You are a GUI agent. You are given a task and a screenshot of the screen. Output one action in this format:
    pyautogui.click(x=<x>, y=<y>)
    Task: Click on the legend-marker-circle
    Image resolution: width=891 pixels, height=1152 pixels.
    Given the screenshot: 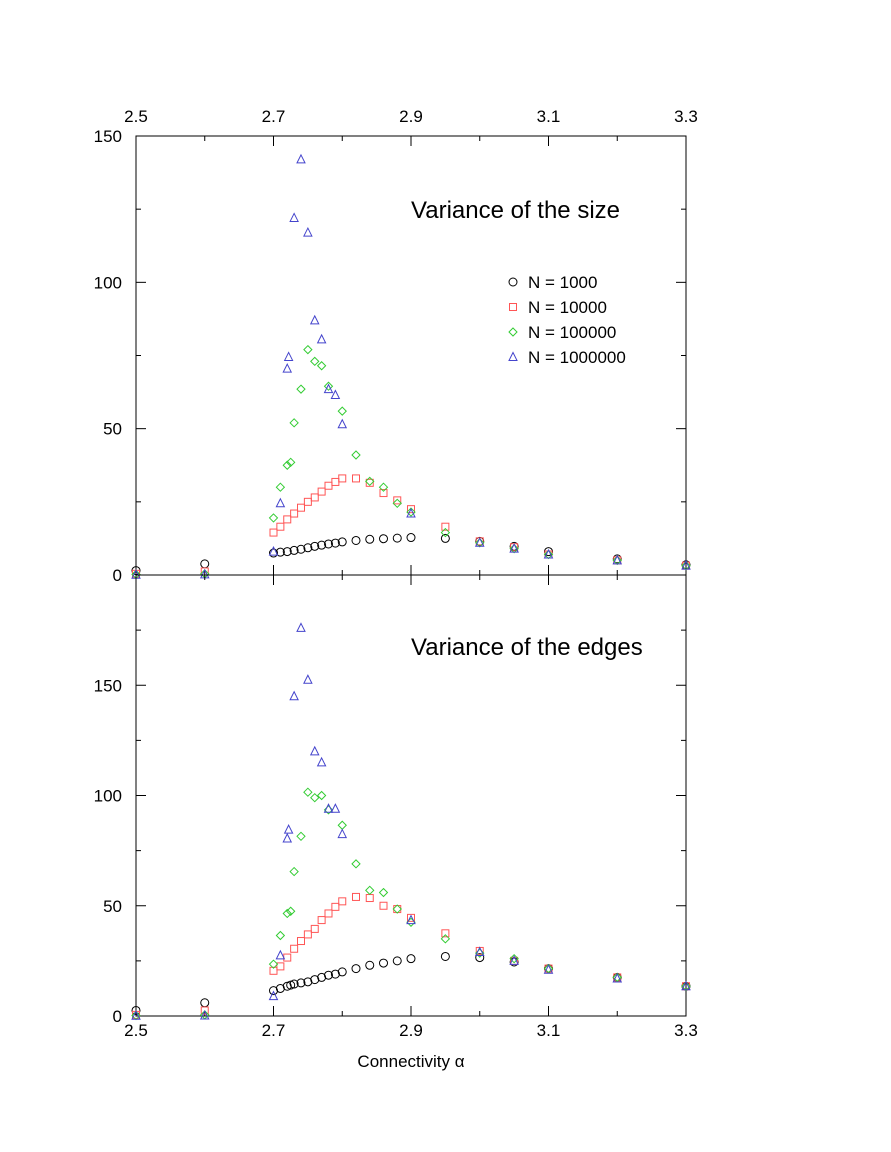 What is the action you would take?
    pyautogui.click(x=513, y=282)
    